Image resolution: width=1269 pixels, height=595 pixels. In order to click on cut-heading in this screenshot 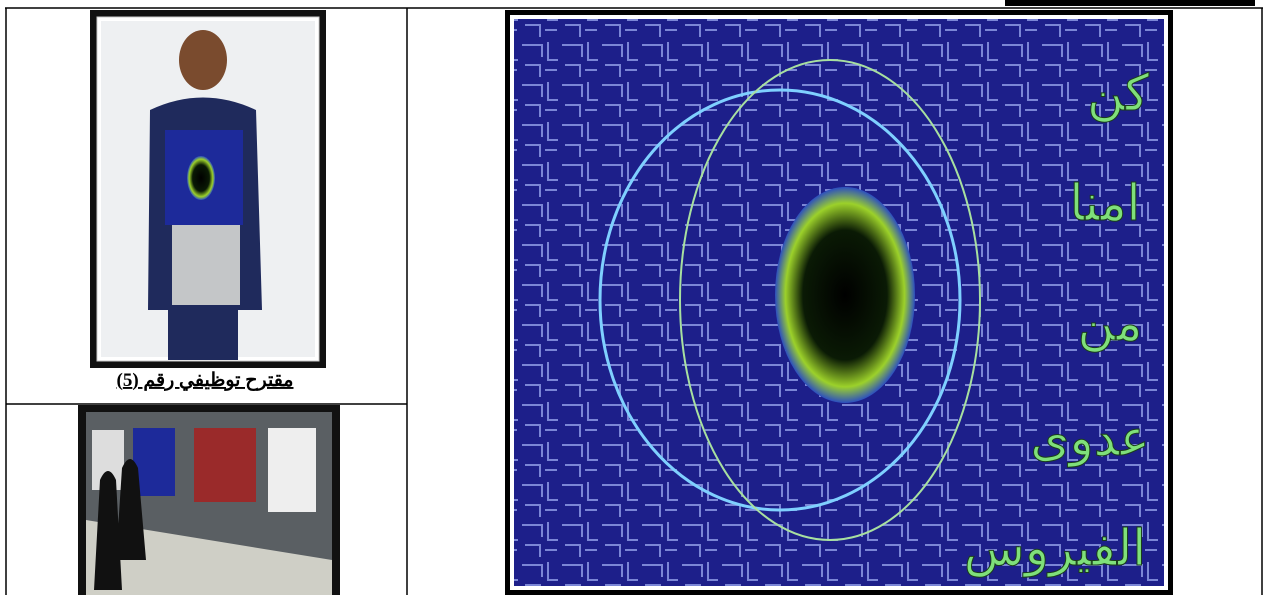, I will do `click(1130, 3)`.